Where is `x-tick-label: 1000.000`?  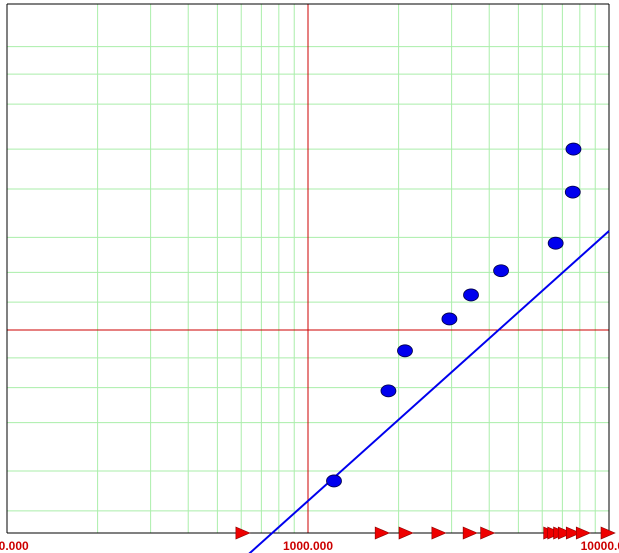 x-tick-label: 1000.000 is located at coordinates (308, 546).